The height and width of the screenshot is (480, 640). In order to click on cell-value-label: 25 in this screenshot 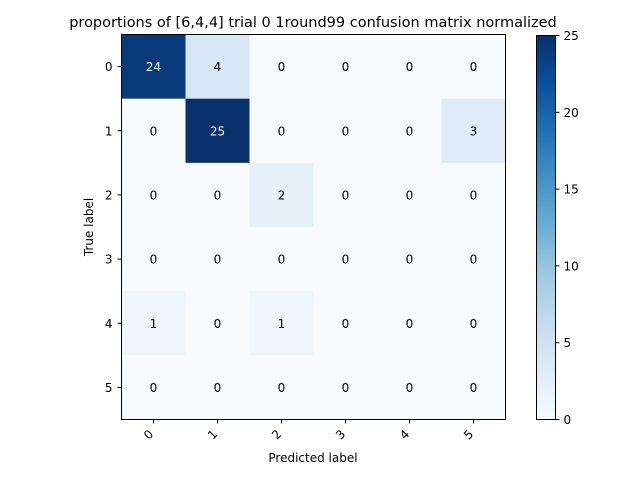, I will do `click(217, 131)`.